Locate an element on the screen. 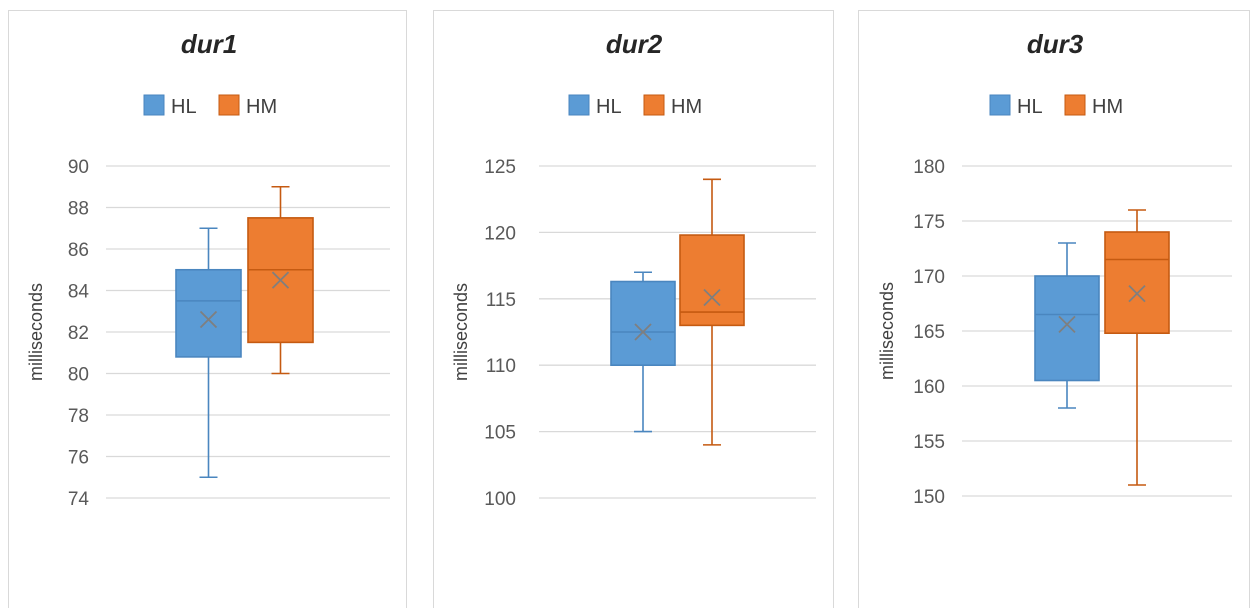  legend-label-dur2-HM: HM is located at coordinates (686, 107).